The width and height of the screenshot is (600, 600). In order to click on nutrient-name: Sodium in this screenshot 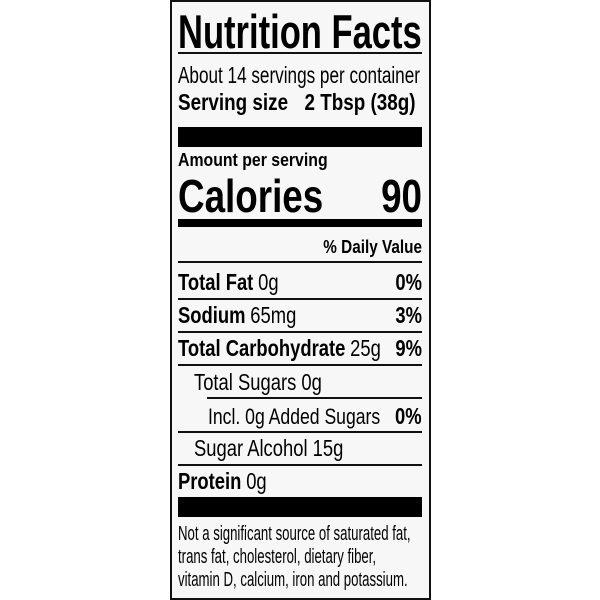, I will do `click(212, 315)`.